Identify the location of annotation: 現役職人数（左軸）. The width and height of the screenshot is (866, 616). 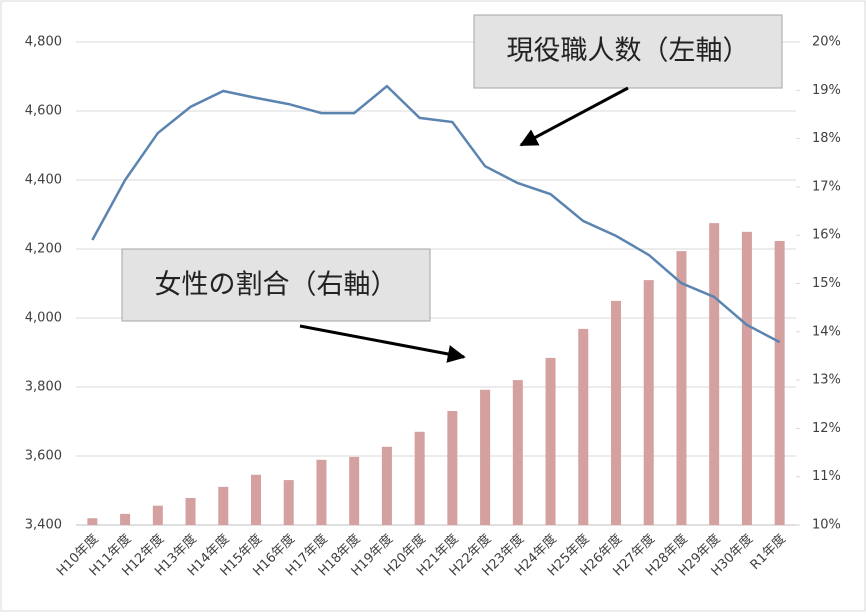
(628, 51).